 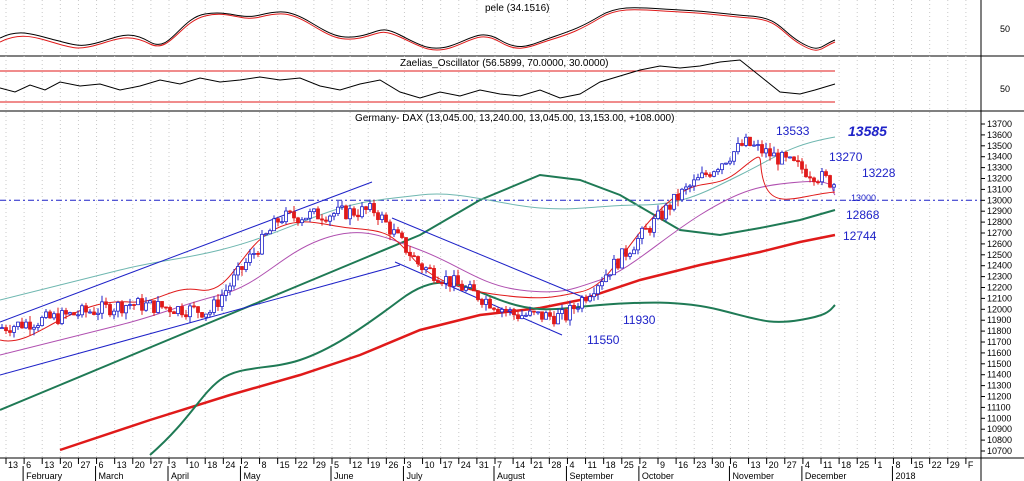 What do you see at coordinates (734, 465) in the screenshot?
I see `x-tick-label: 6` at bounding box center [734, 465].